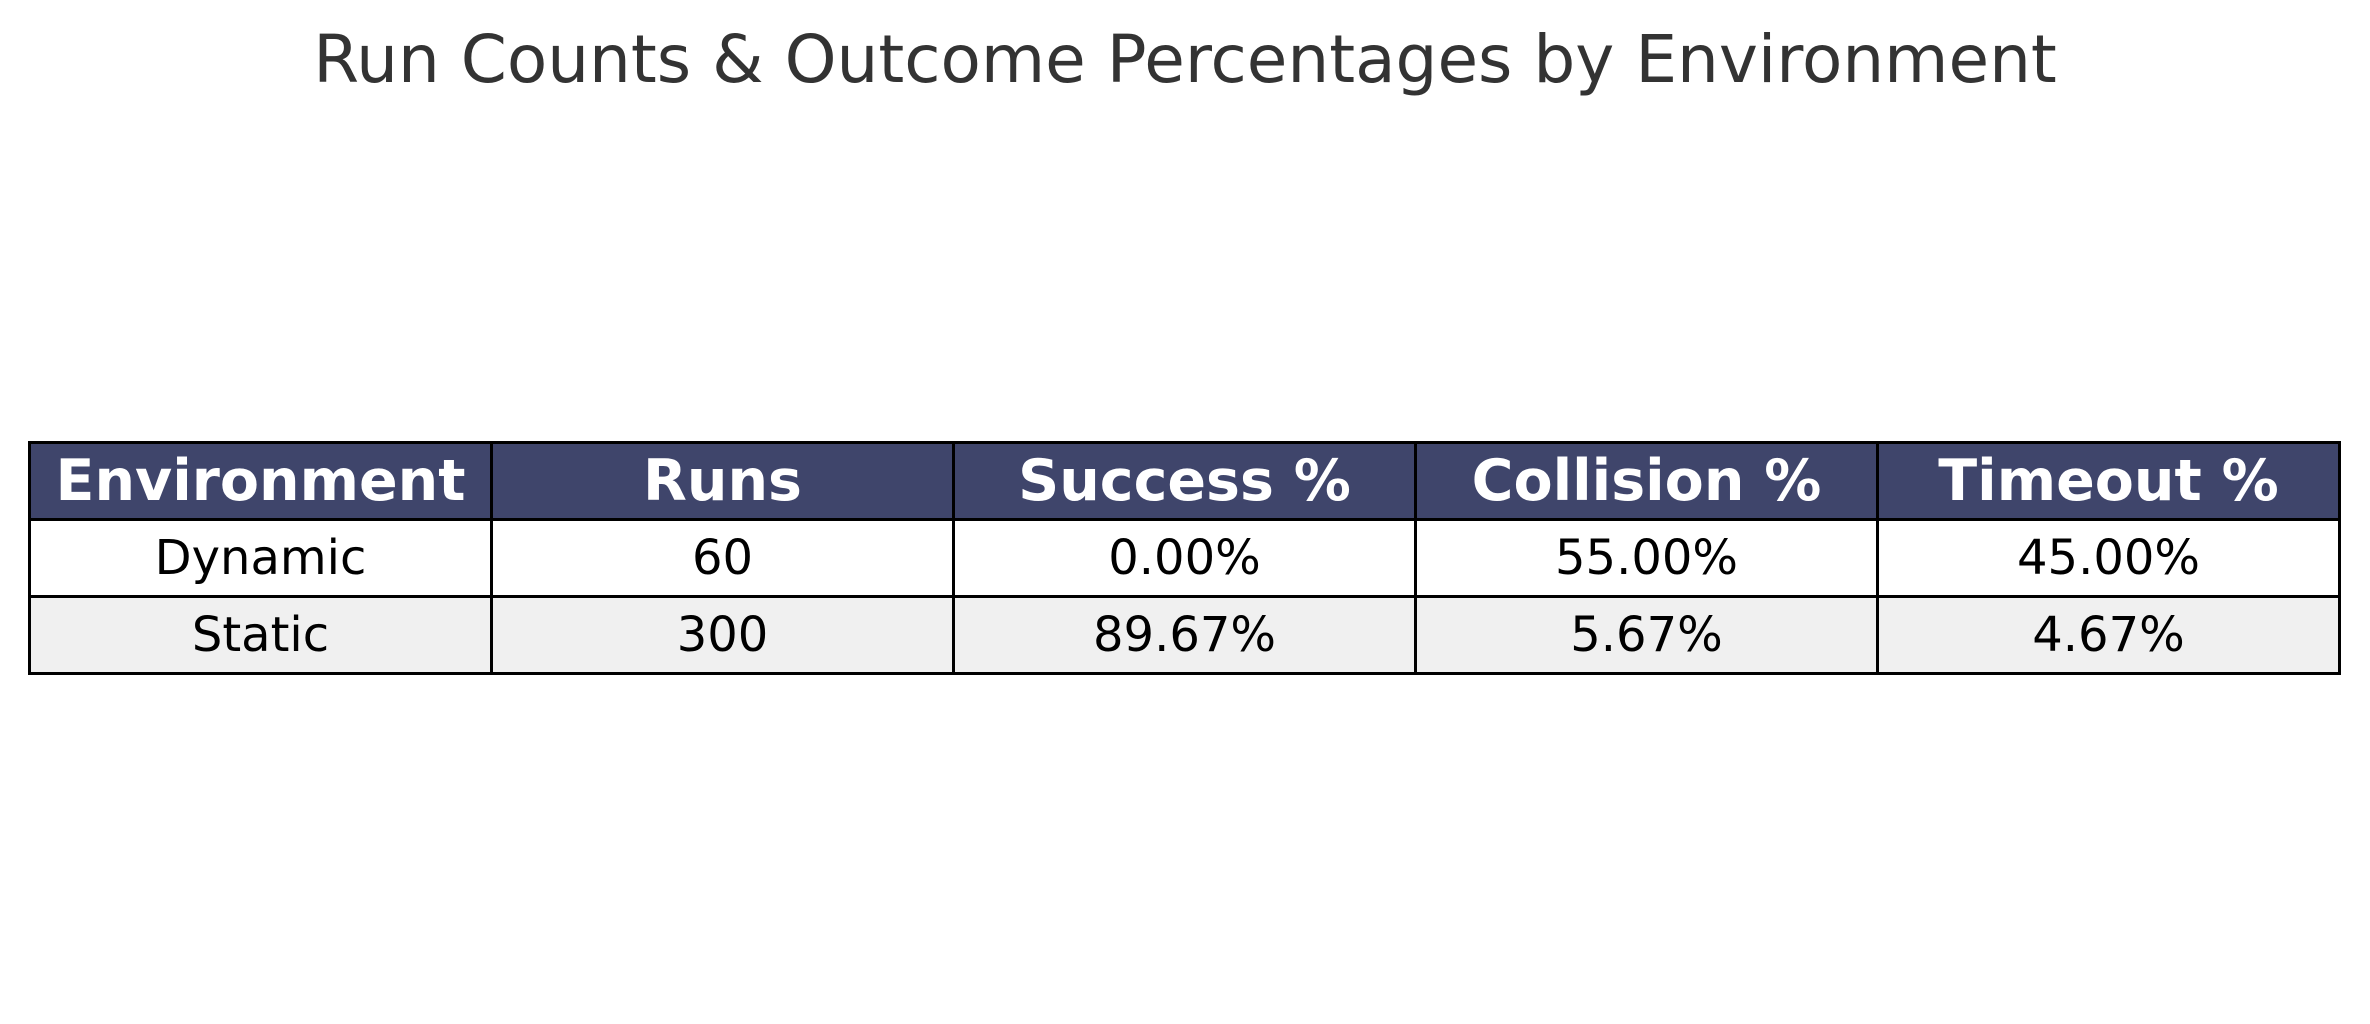  I want to click on table-row-dynamic: Dynamic 60 0.00% 55.00% 45.00%, so click(1184, 558).